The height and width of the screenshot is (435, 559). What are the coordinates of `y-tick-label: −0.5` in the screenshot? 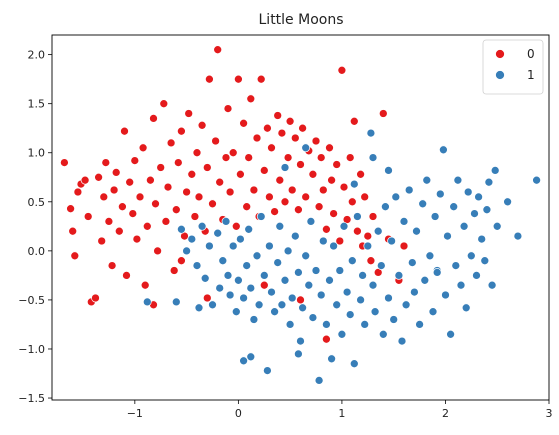 It's located at (31, 300).